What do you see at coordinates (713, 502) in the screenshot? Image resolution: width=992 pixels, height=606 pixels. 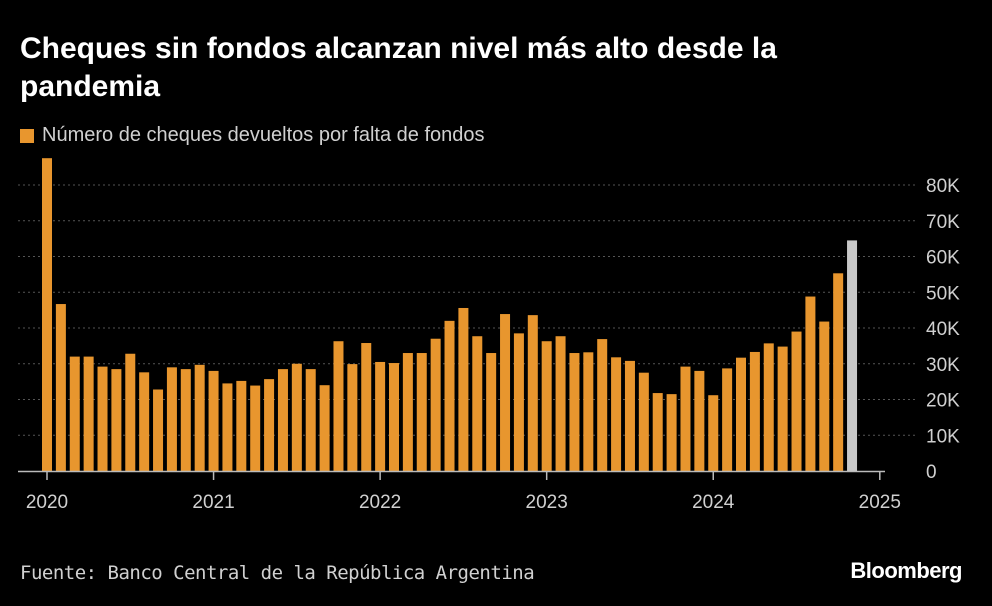 I see `x-tick-label: 2024` at bounding box center [713, 502].